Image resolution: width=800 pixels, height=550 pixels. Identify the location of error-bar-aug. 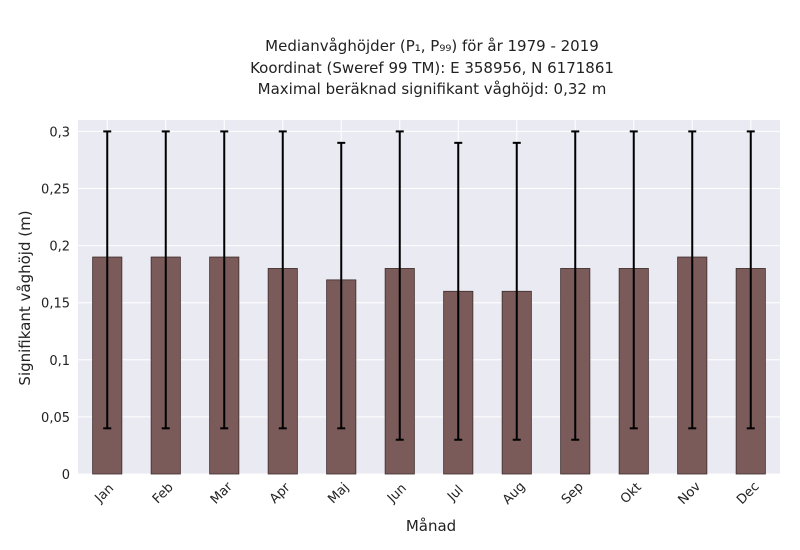
(516, 291).